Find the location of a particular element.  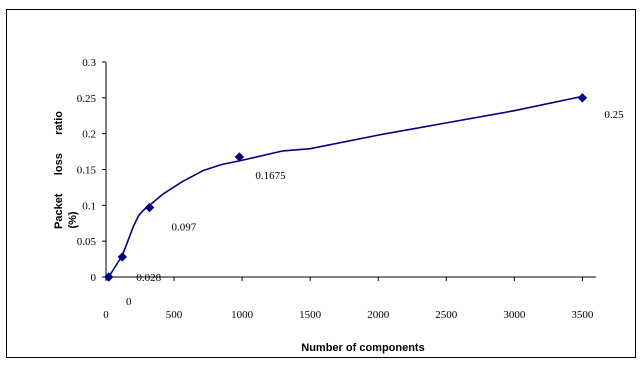

data-label: 0.028 is located at coordinates (148, 278).